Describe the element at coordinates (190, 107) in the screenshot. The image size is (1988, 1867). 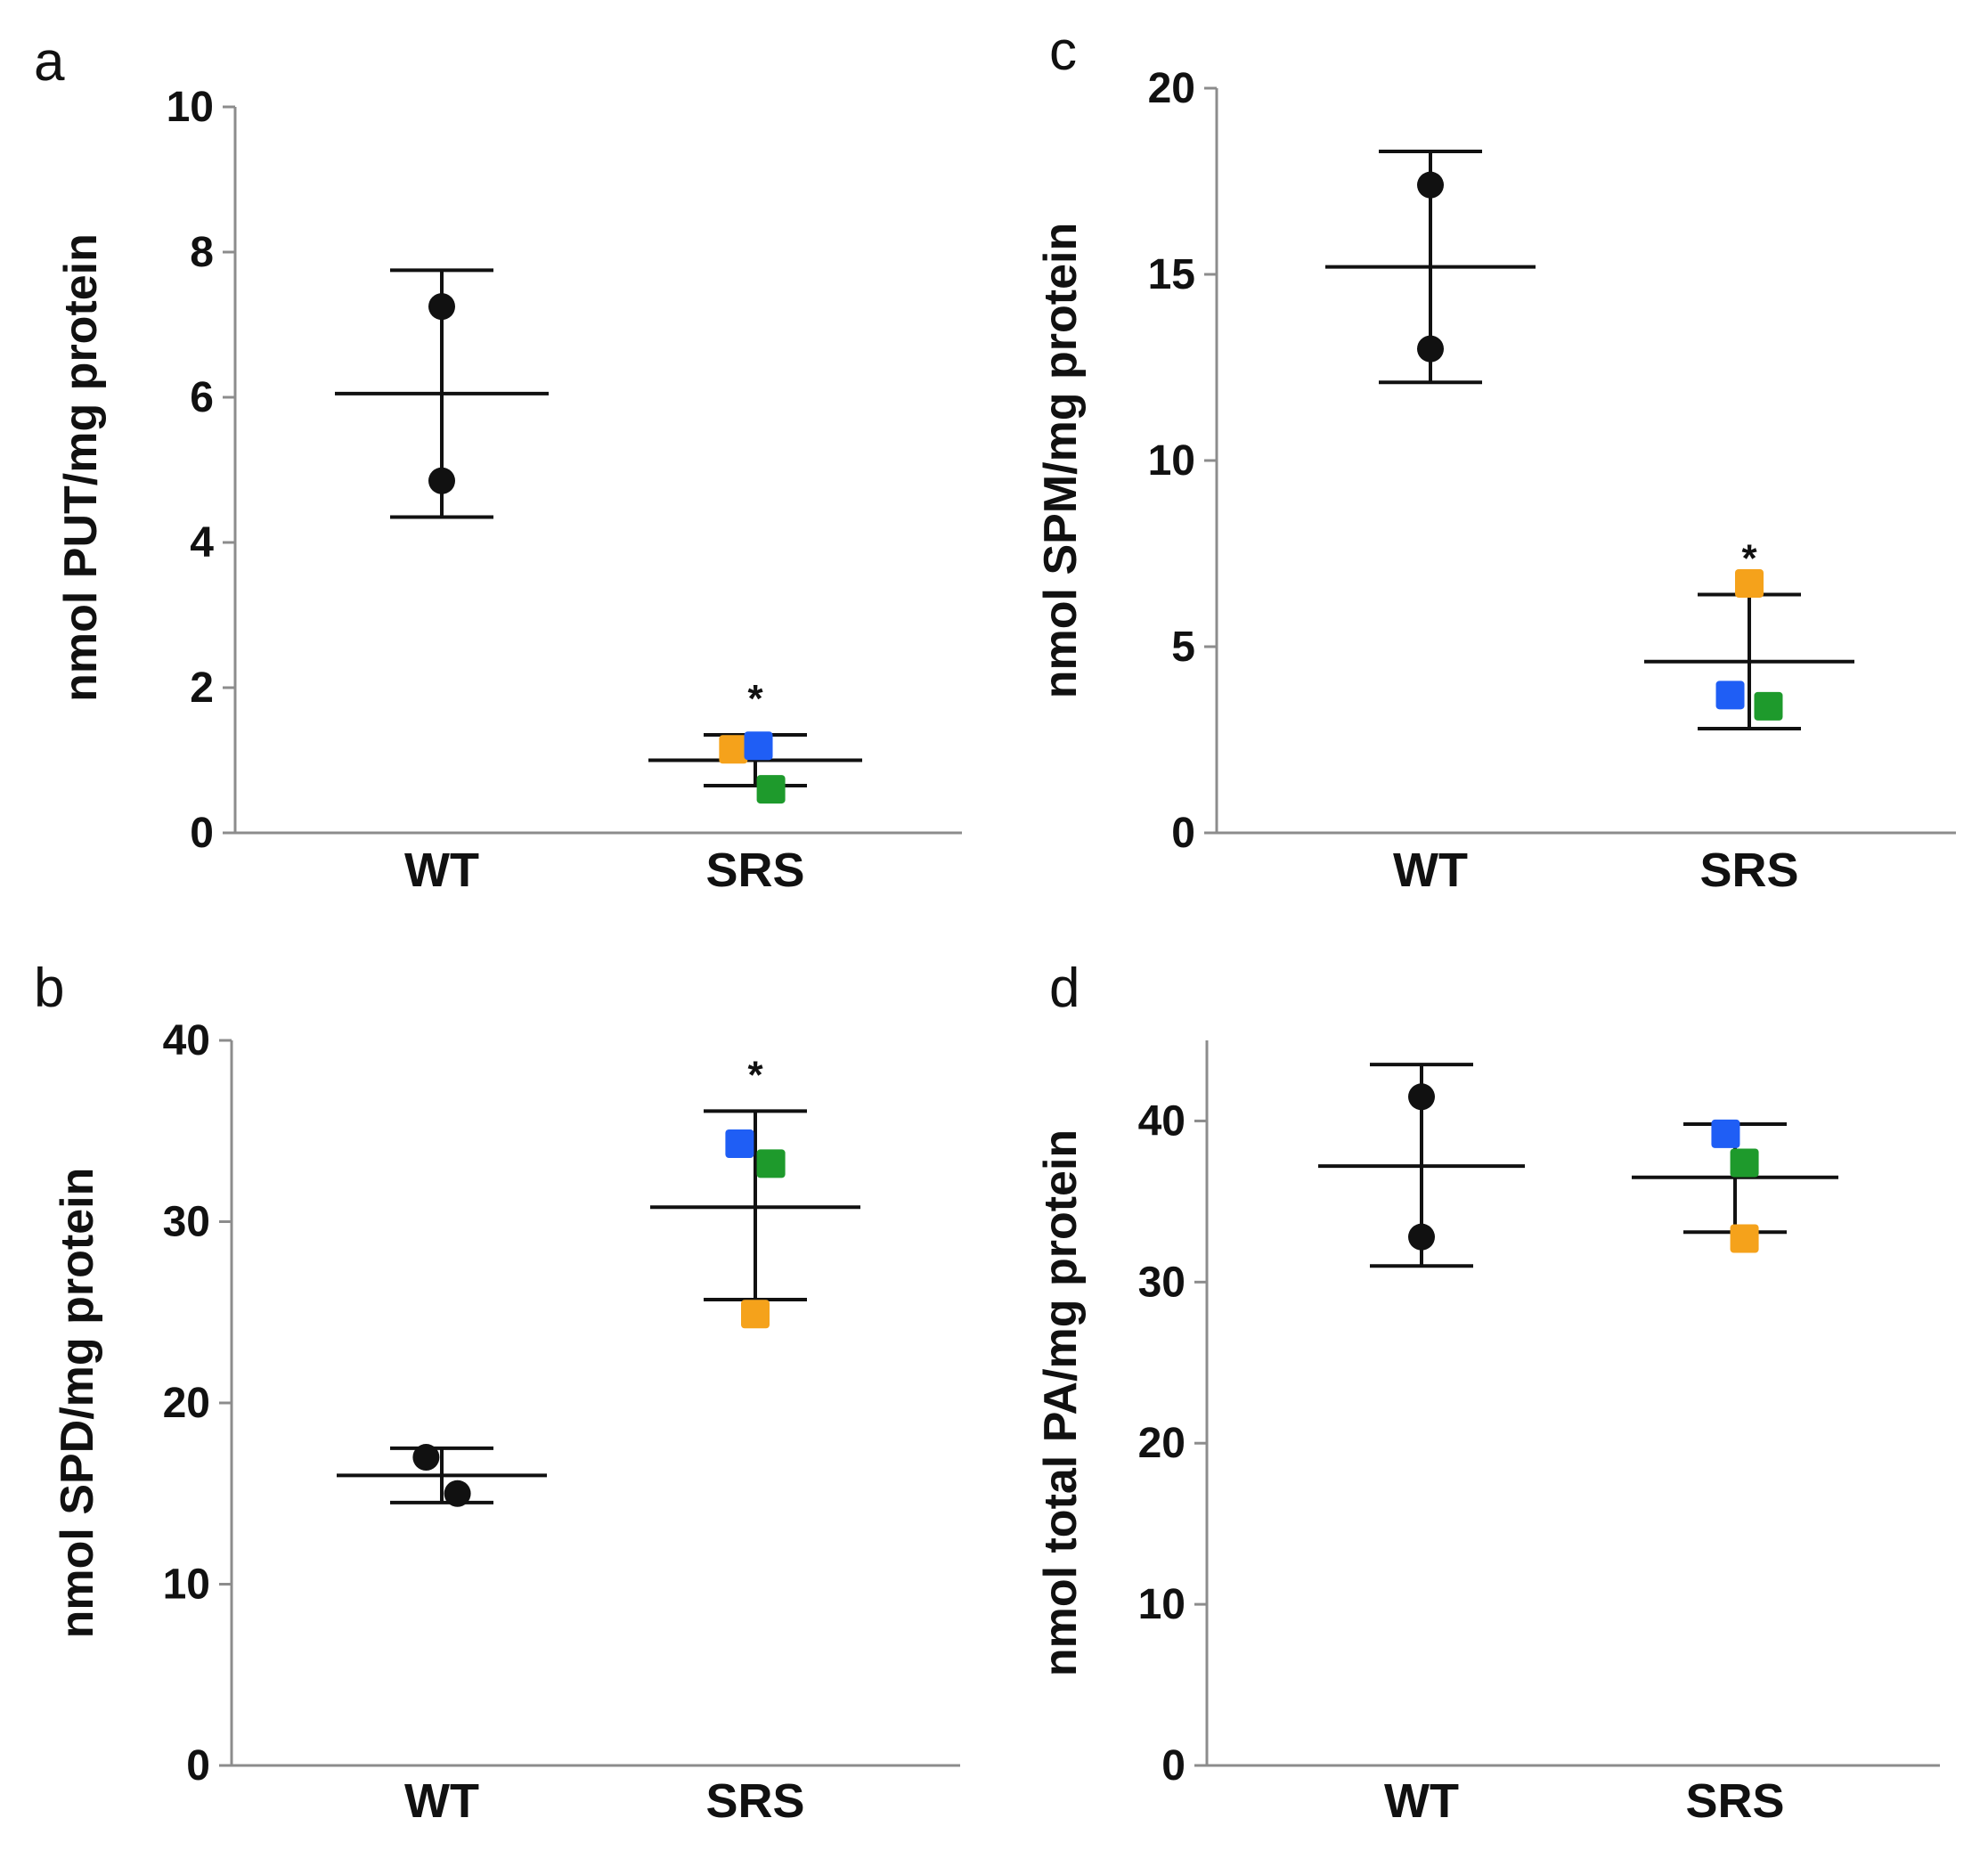
I see `panel-a-y-tick-label: 10` at that location.